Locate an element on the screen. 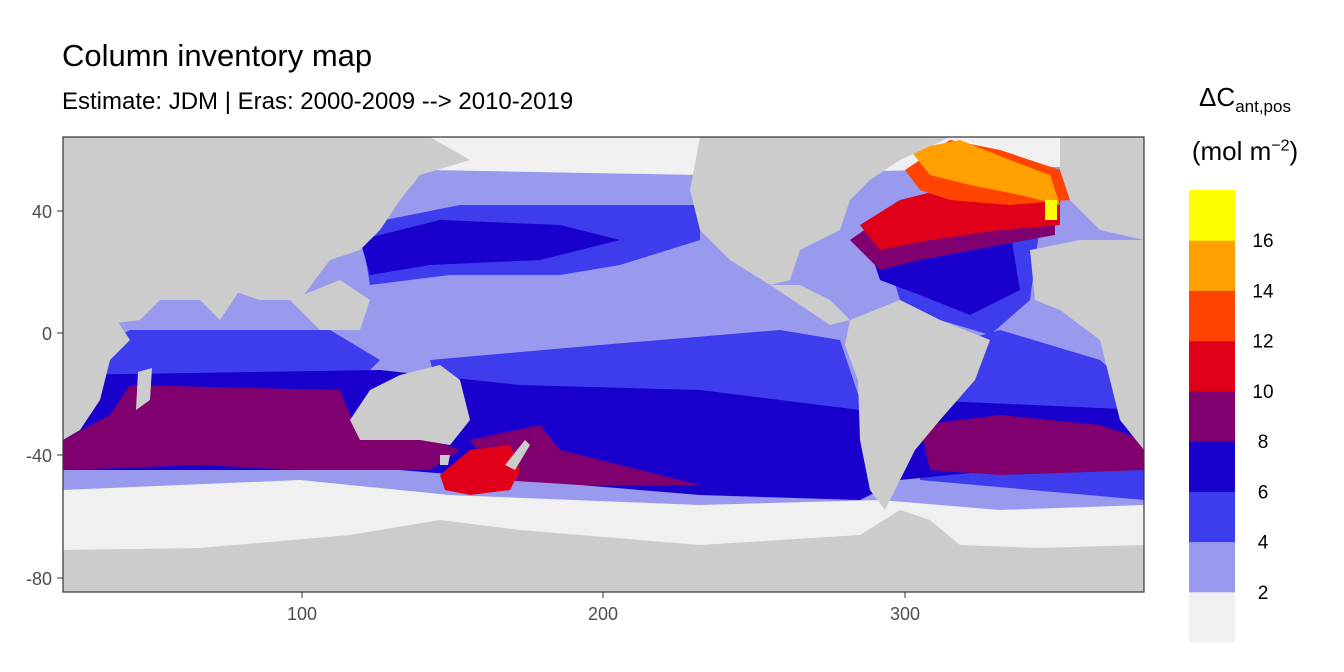 The width and height of the screenshot is (1344, 672). land-africa-west is located at coordinates (1087, 345).